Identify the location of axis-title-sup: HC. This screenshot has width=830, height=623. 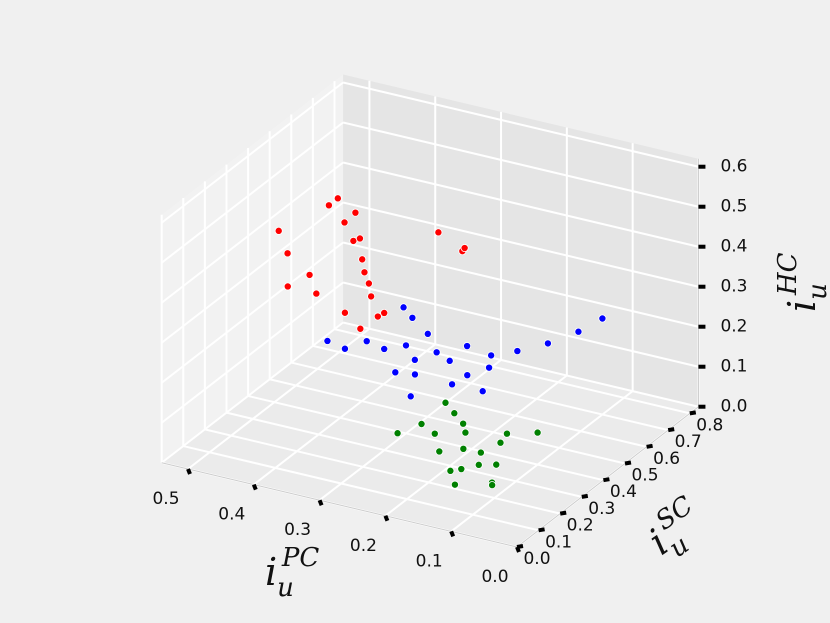
(788, 274).